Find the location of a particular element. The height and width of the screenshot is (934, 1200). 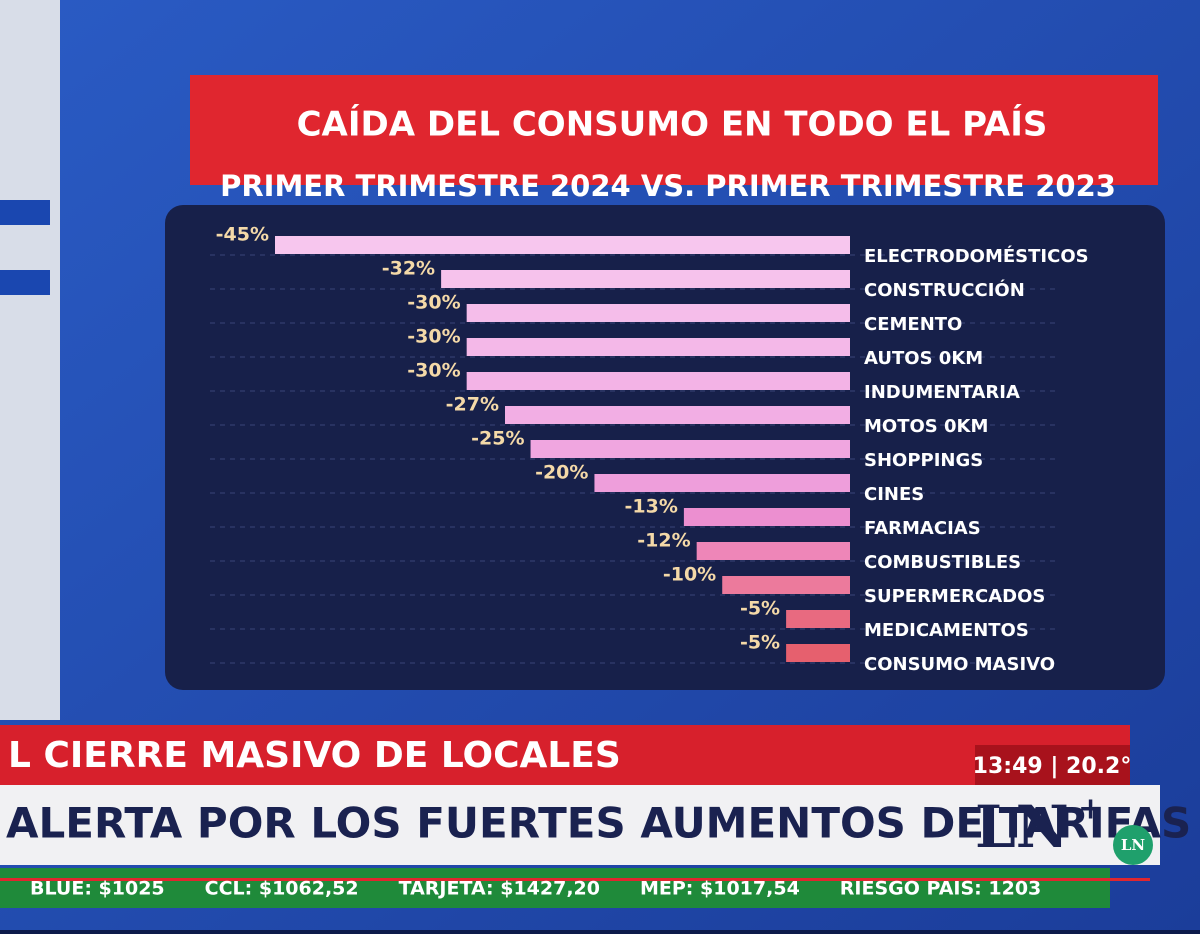

value-label: -12% is located at coordinates (663, 541).